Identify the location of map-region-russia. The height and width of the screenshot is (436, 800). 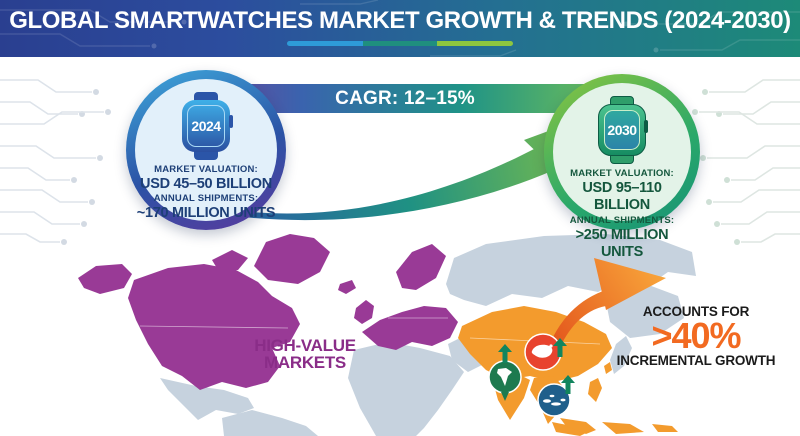
(571, 270).